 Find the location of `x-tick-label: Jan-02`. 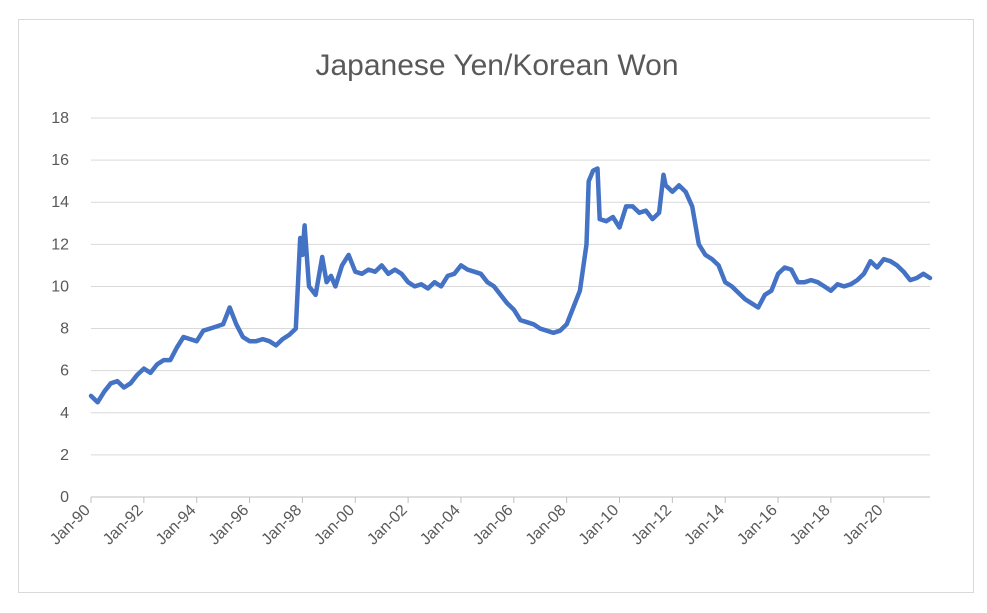

x-tick-label: Jan-02 is located at coordinates (387, 525).